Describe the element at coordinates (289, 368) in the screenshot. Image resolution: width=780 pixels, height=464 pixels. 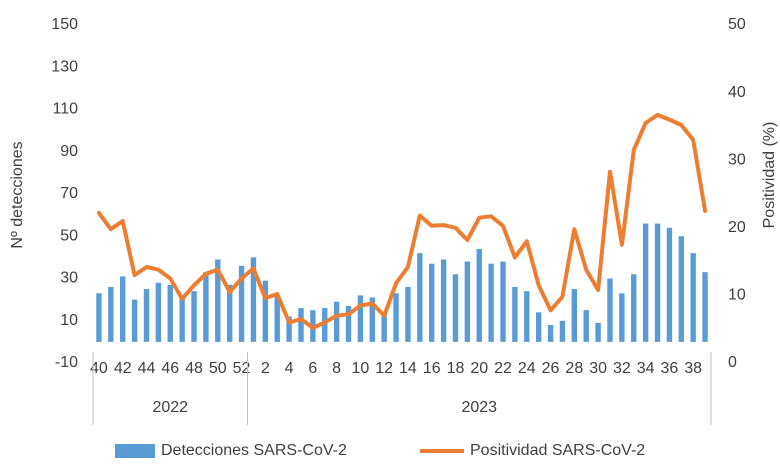
I see `x-tick-label: 4` at that location.